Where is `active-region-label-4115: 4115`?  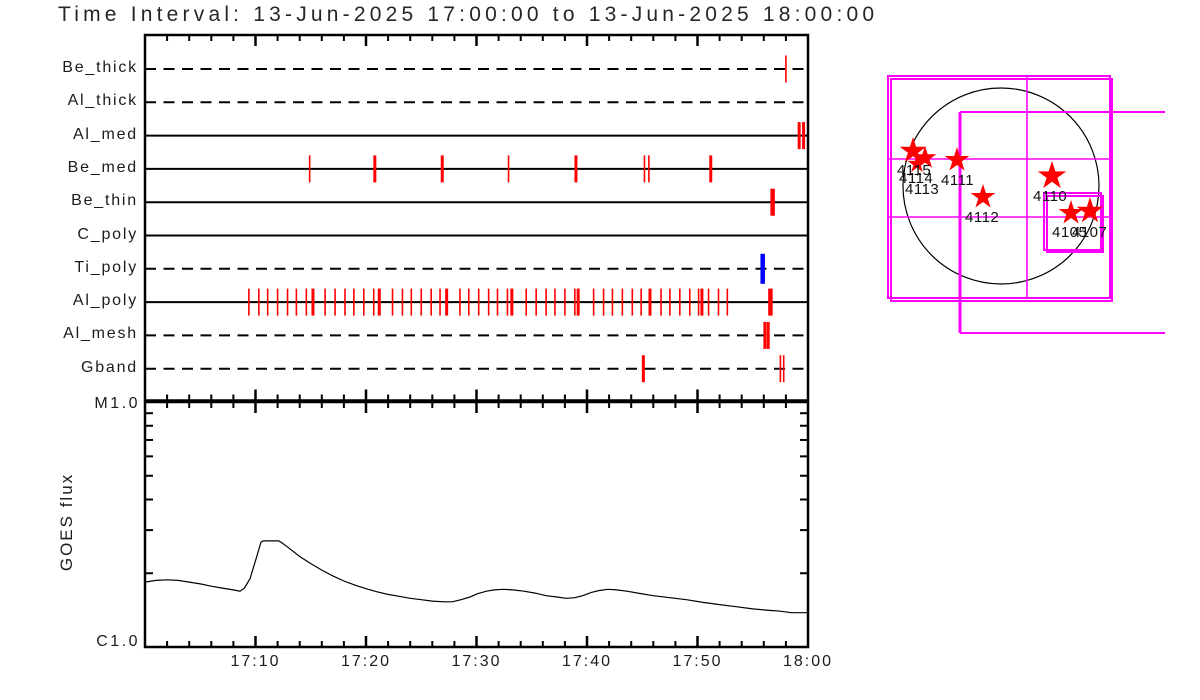
active-region-label-4115: 4115 is located at coordinates (914, 170).